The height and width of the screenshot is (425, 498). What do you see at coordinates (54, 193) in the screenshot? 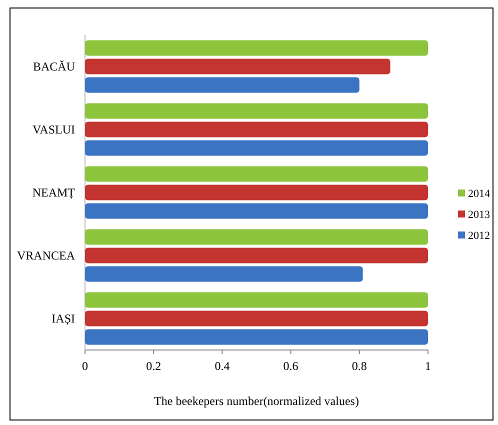
I see `y-tick-label: NEAMȚ` at bounding box center [54, 193].